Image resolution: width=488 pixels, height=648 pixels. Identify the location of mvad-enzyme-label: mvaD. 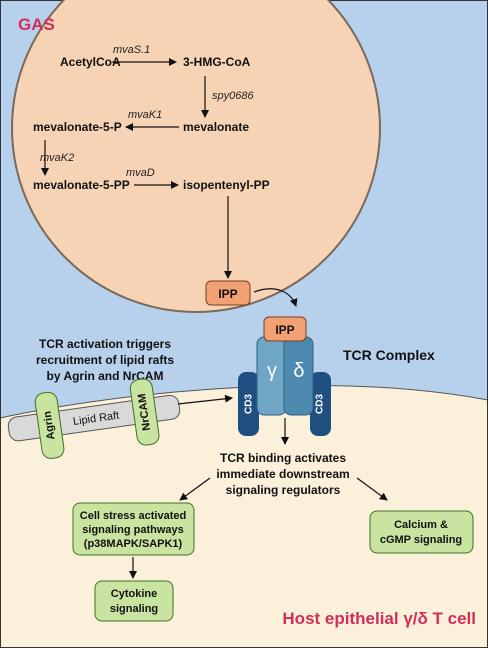
(140, 173).